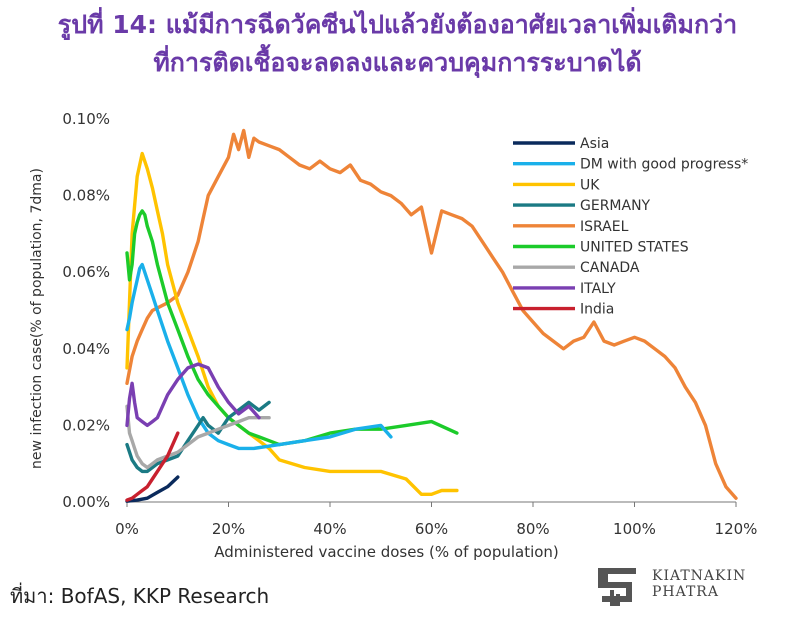  Describe the element at coordinates (736, 529) in the screenshot. I see `x-tick-label: 120%` at that location.